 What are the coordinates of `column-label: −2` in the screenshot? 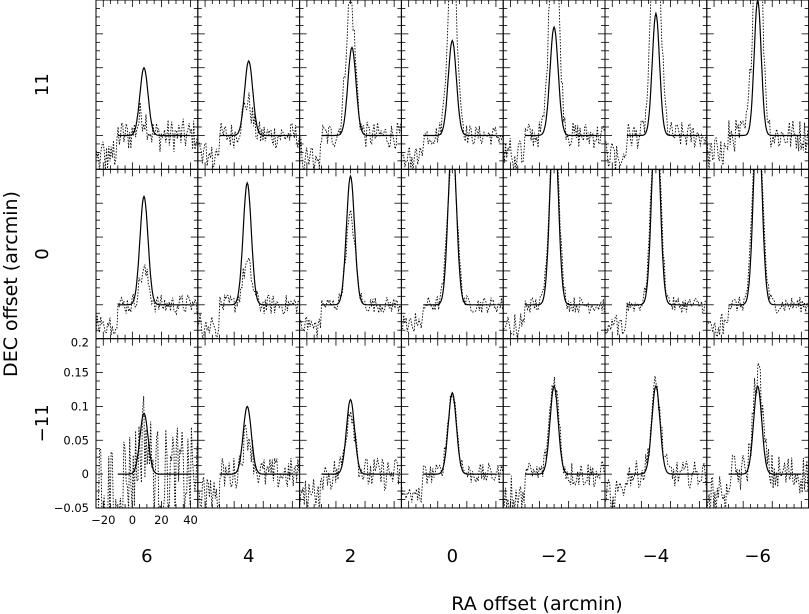 It's located at (554, 556).